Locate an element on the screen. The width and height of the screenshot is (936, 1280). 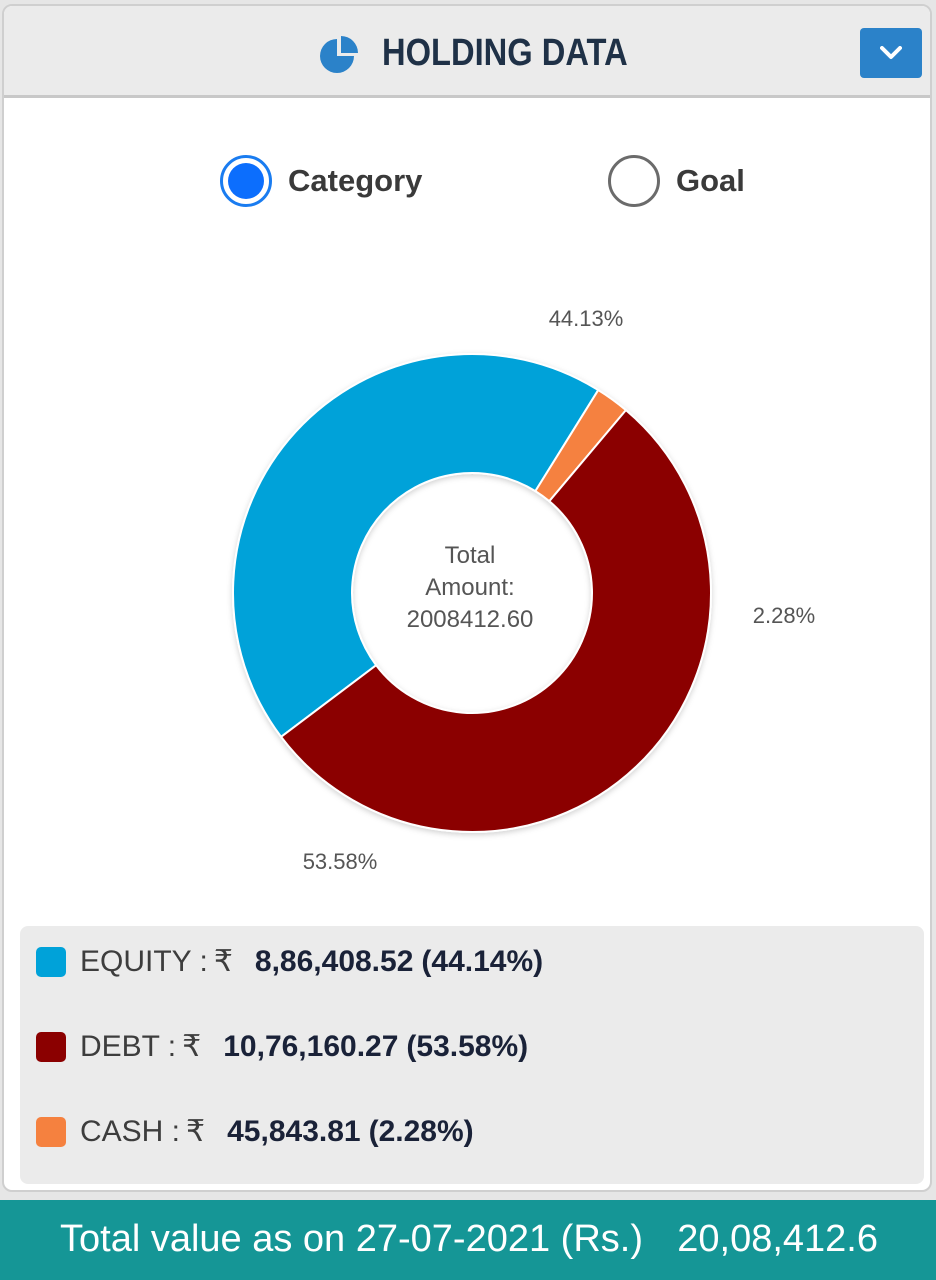
radio-goal-label: Goal is located at coordinates (710, 180).